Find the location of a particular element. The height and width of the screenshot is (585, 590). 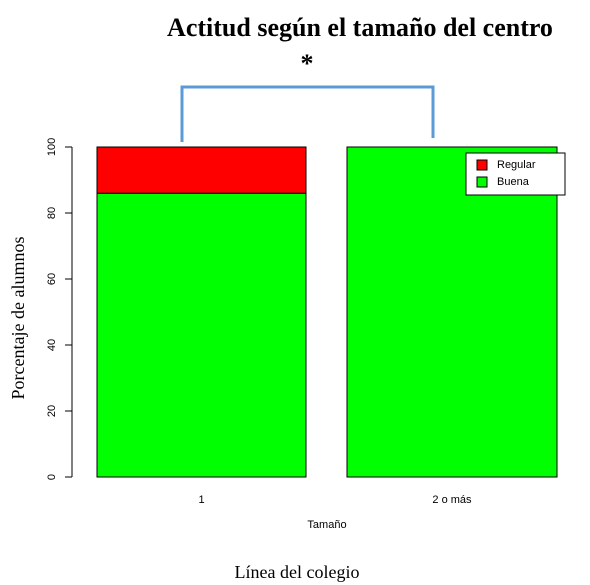

y-tick-label: 20 is located at coordinates (52, 411).